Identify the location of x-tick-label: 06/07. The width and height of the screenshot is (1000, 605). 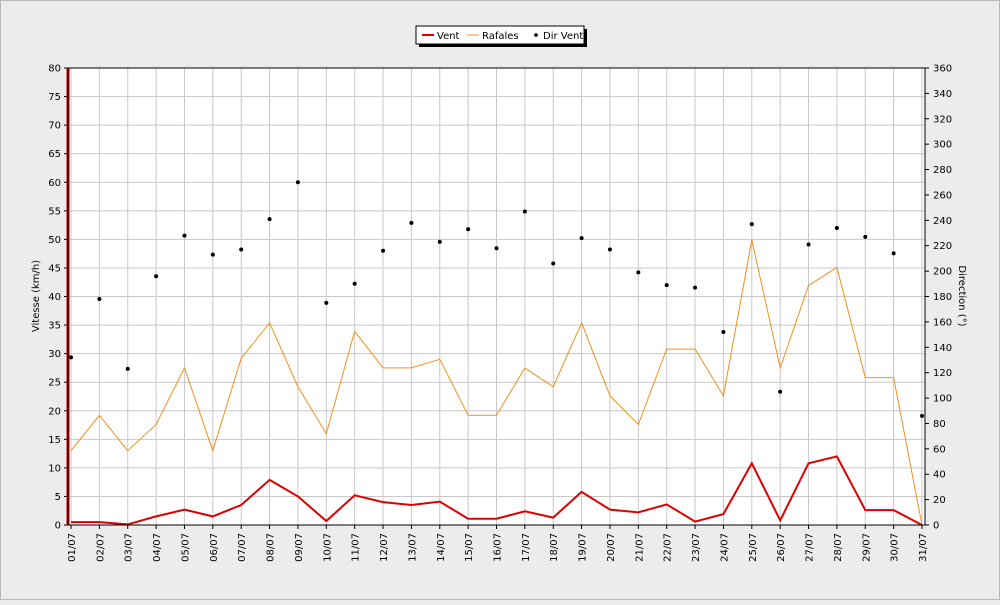
(214, 547).